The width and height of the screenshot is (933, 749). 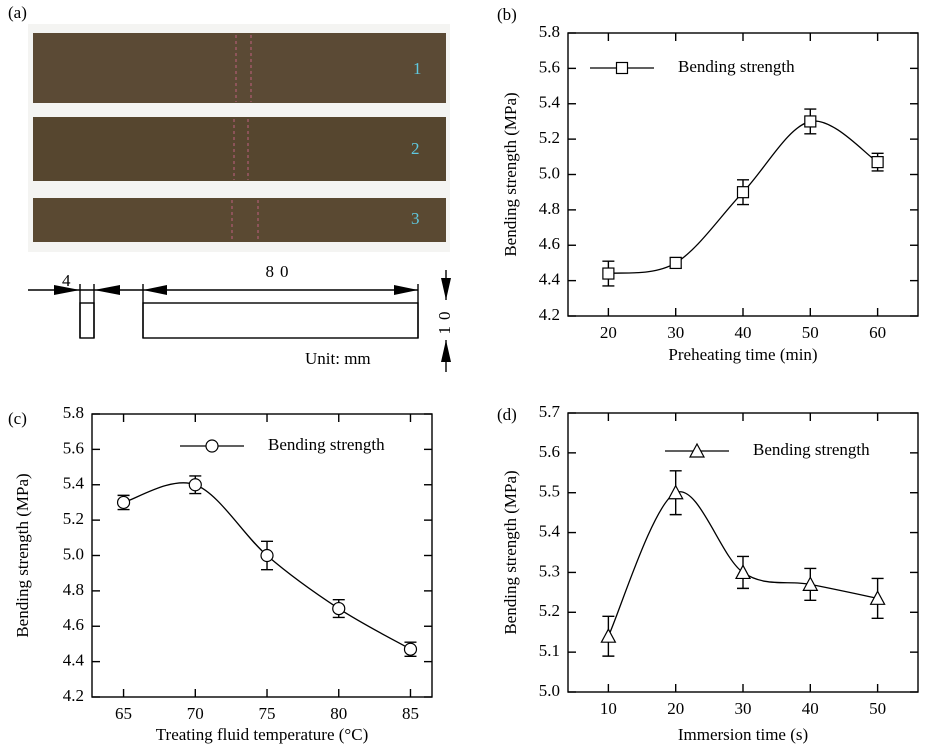 What do you see at coordinates (877, 332) in the screenshot?
I see `x-tick-label: 60` at bounding box center [877, 332].